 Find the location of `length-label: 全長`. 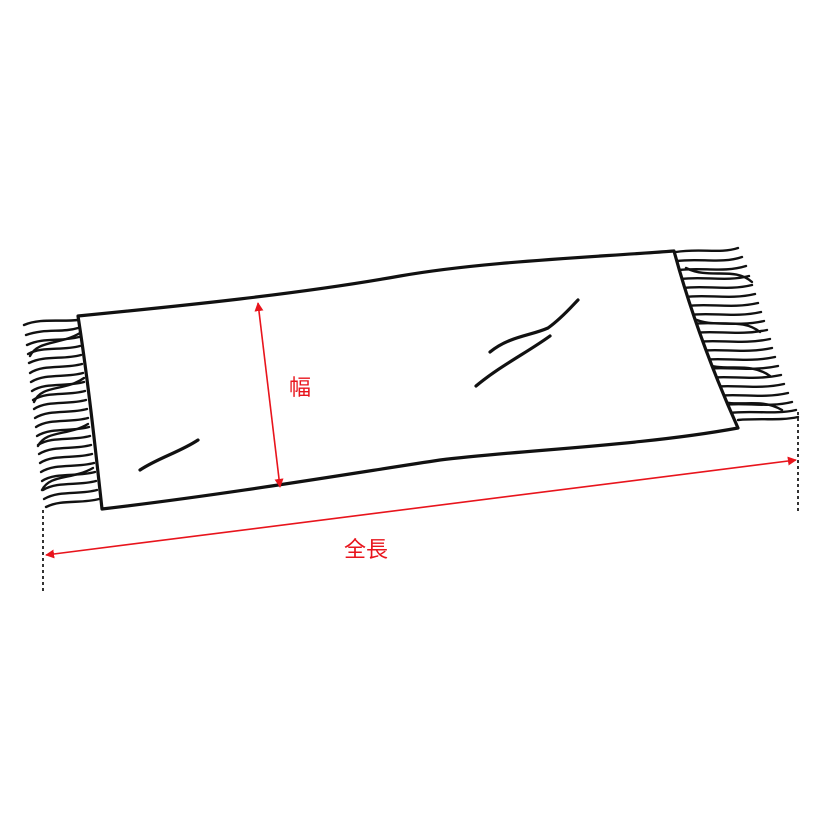

length-label: 全長 is located at coordinates (366, 550).